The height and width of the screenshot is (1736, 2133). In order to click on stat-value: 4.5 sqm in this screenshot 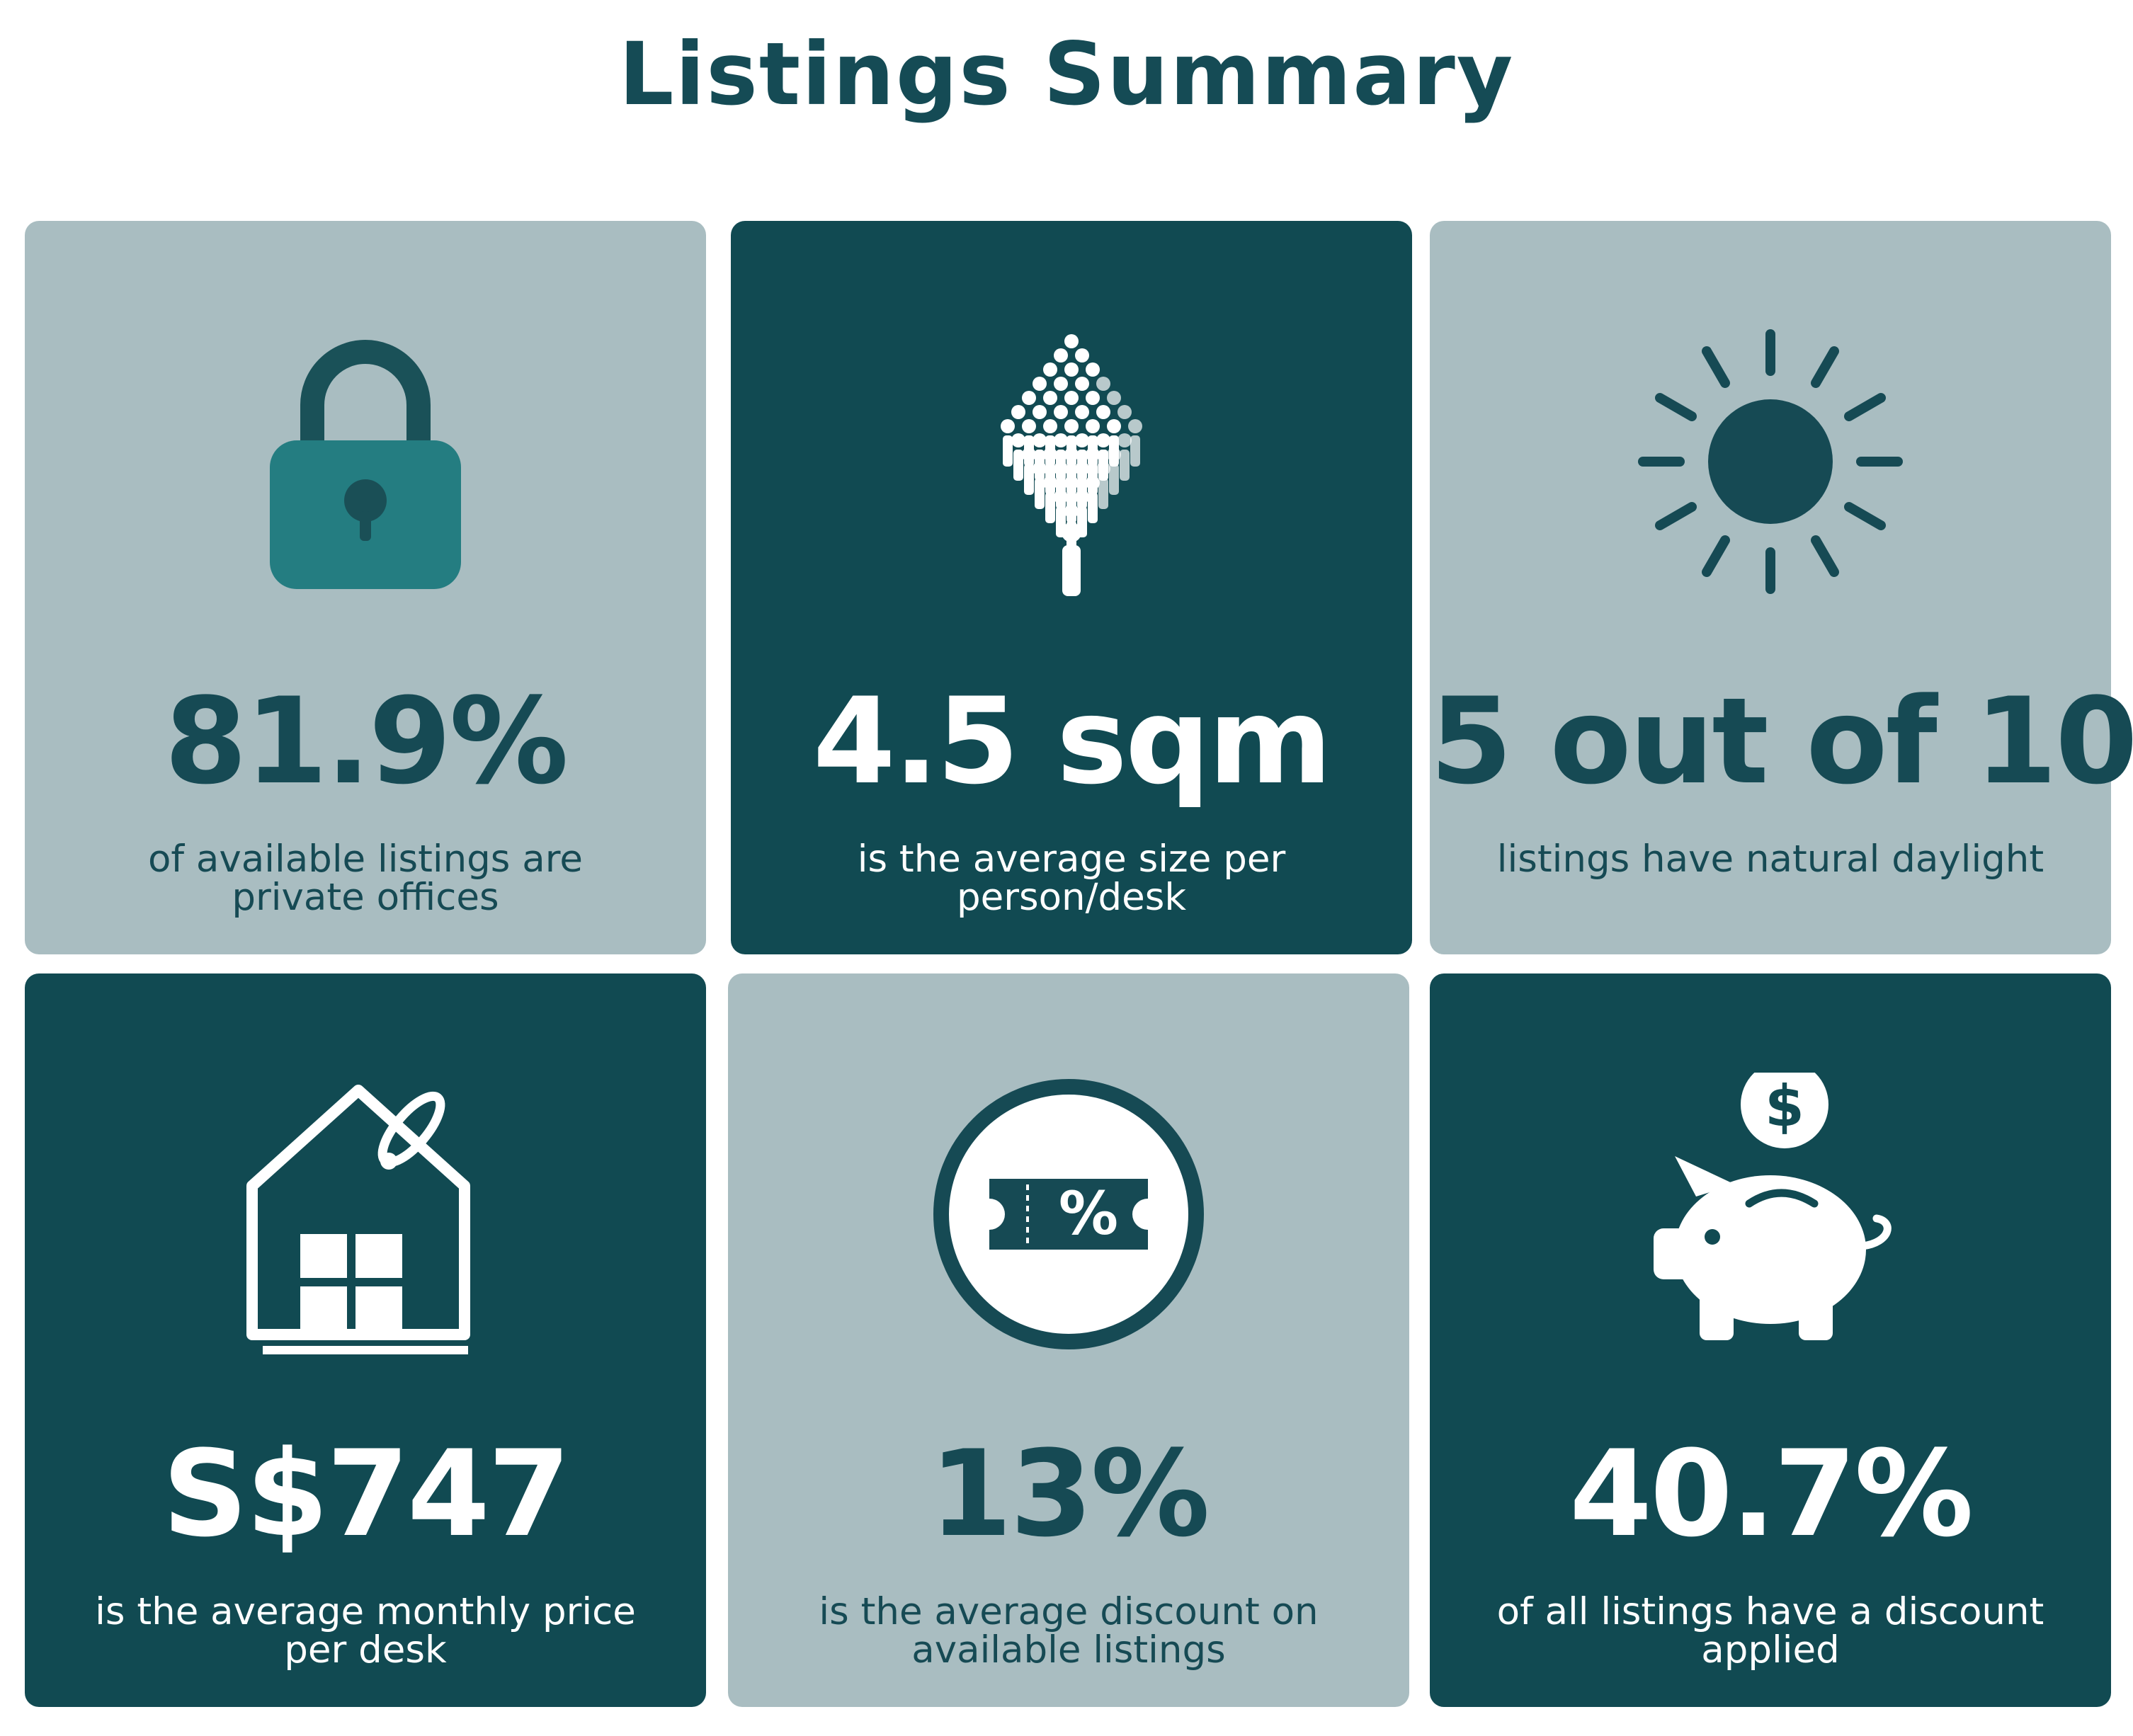, I will do `click(1072, 742)`.